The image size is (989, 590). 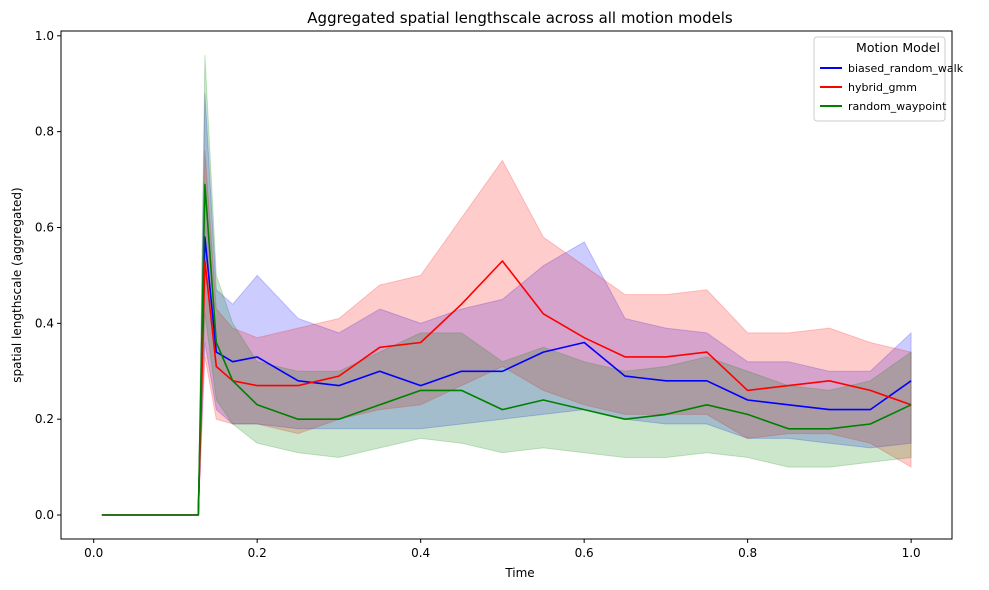 I want to click on y-tick-label: 0.0, so click(x=44, y=515).